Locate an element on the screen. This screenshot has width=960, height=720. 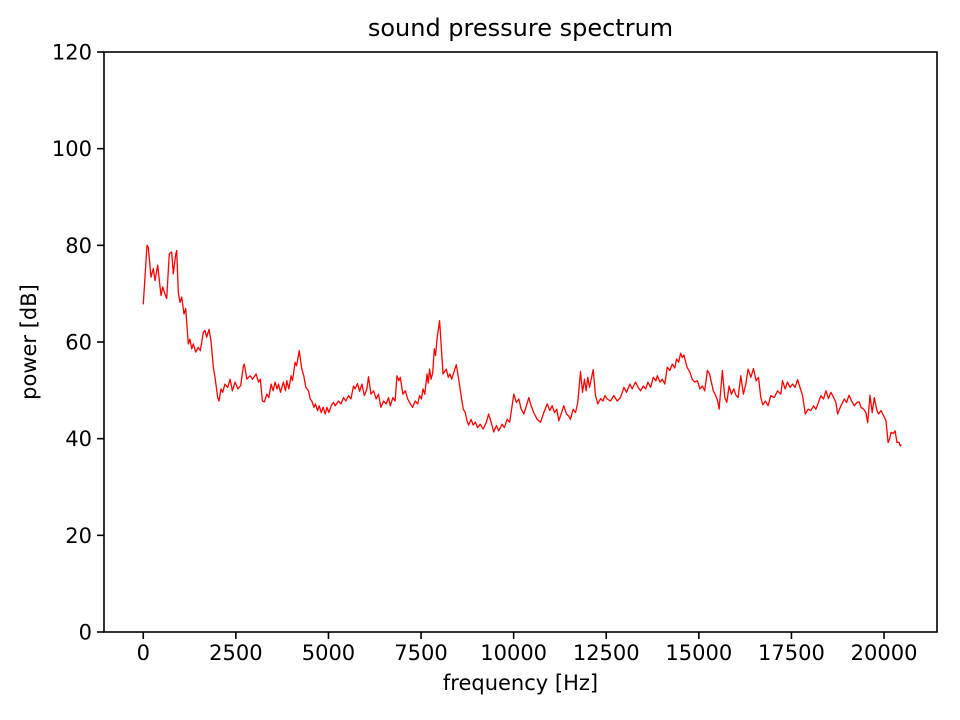
x-tick-label: 10000 is located at coordinates (513, 653).